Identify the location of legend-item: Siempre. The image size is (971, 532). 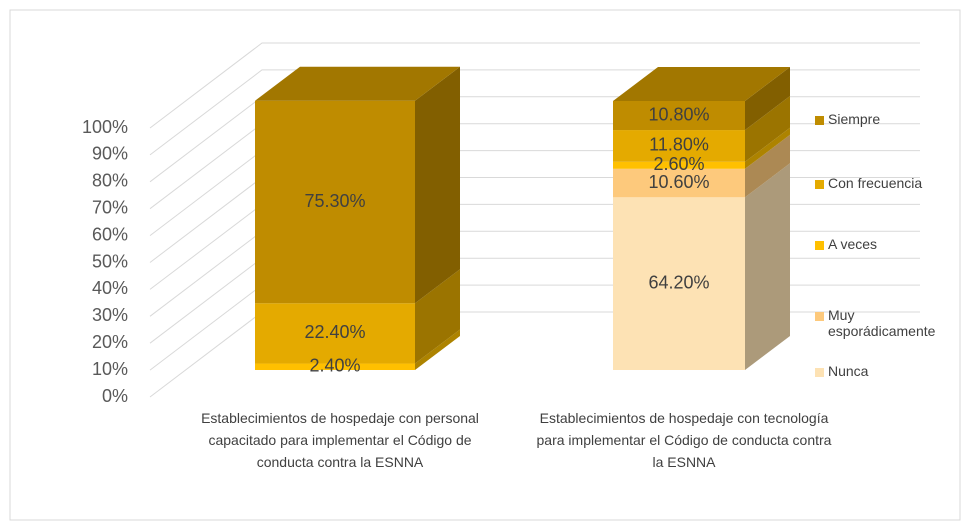
(890, 119).